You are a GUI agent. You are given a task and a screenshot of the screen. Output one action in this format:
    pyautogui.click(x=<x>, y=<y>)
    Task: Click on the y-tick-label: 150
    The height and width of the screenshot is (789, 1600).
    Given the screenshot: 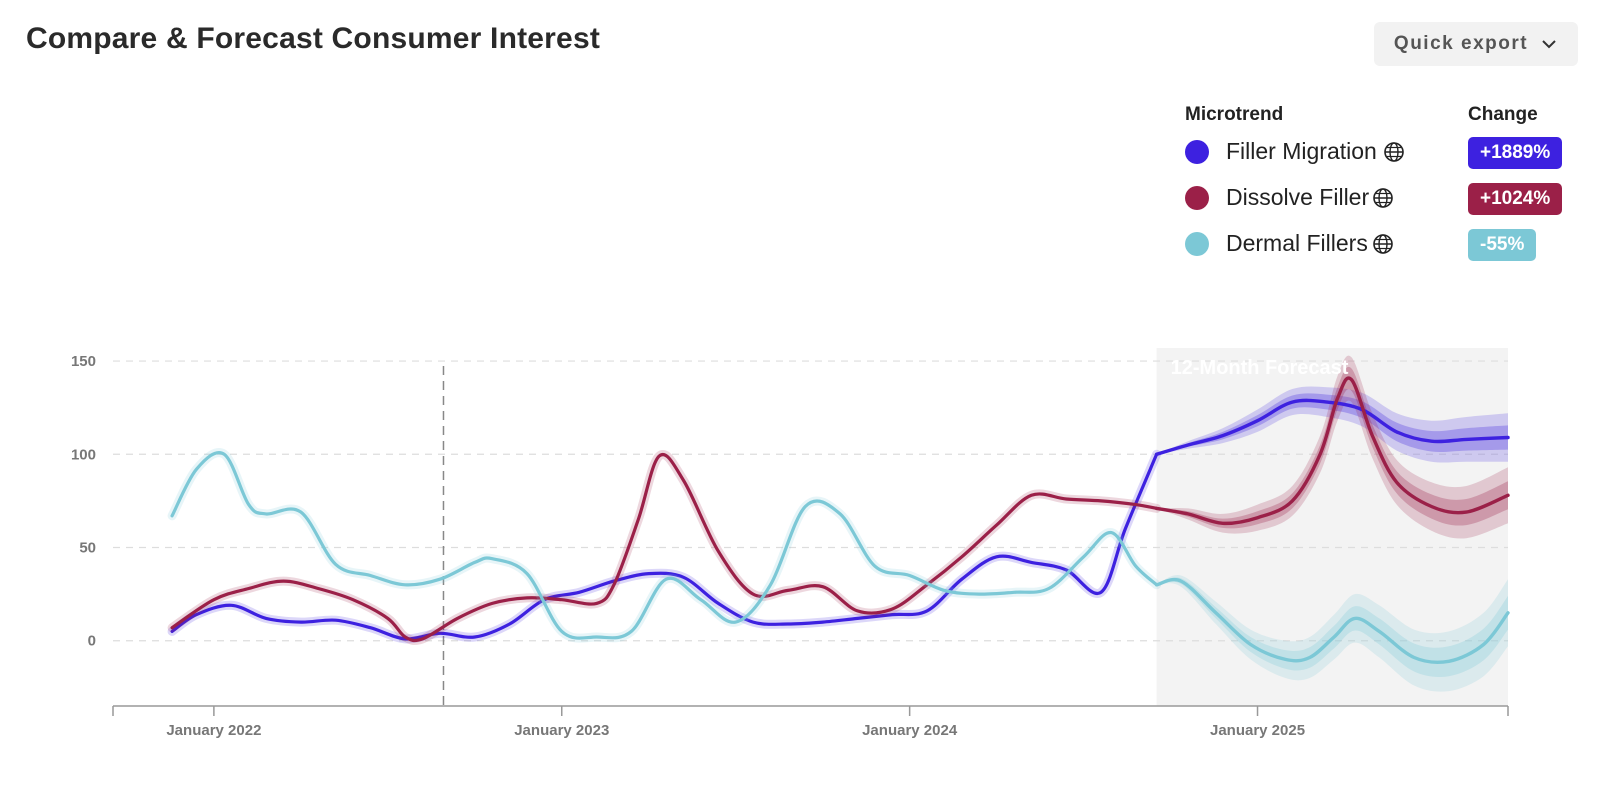 What is the action you would take?
    pyautogui.click(x=83, y=361)
    